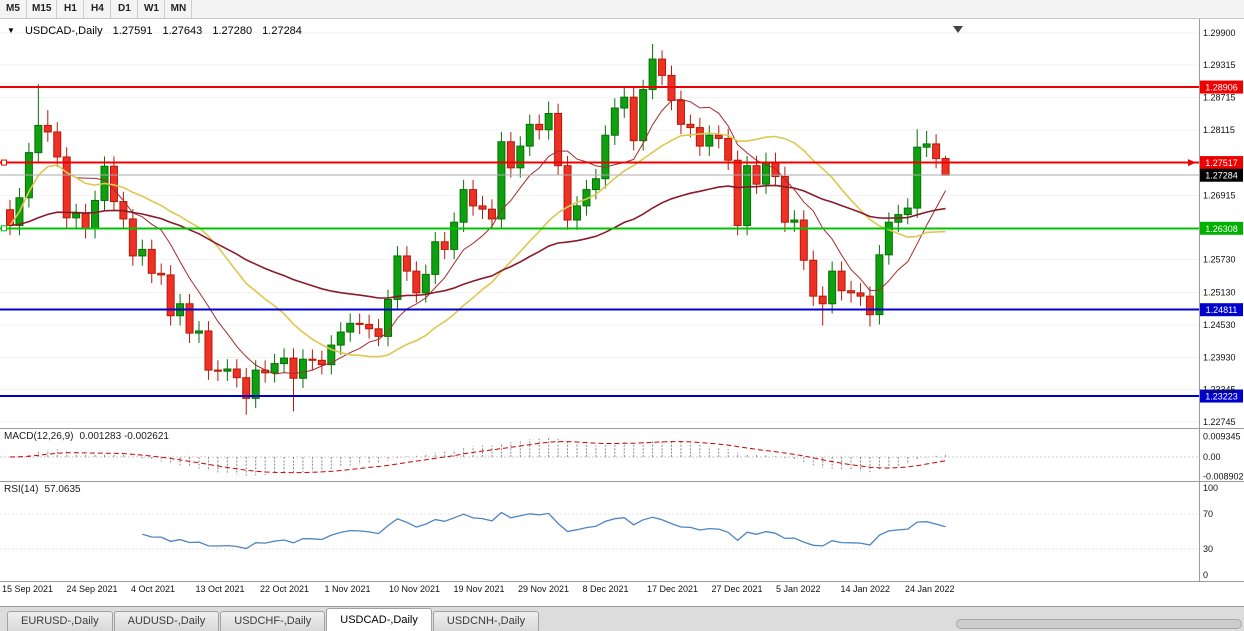 The height and width of the screenshot is (631, 1244). What do you see at coordinates (4, 162) in the screenshot?
I see `hline-anchor-resistance-key` at bounding box center [4, 162].